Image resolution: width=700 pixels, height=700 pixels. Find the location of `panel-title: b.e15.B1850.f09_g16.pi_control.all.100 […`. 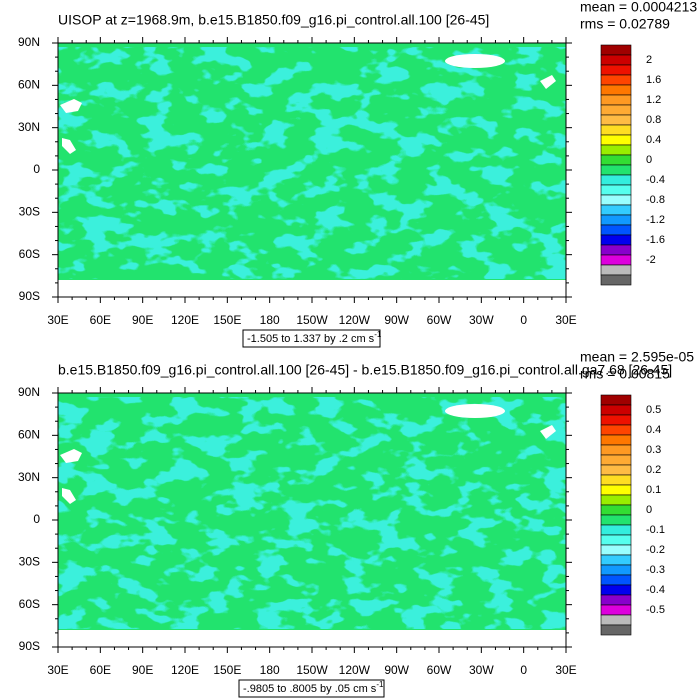

panel-title: b.e15.B1850.f09_g16.pi_control.all.100 [… is located at coordinates (365, 370).